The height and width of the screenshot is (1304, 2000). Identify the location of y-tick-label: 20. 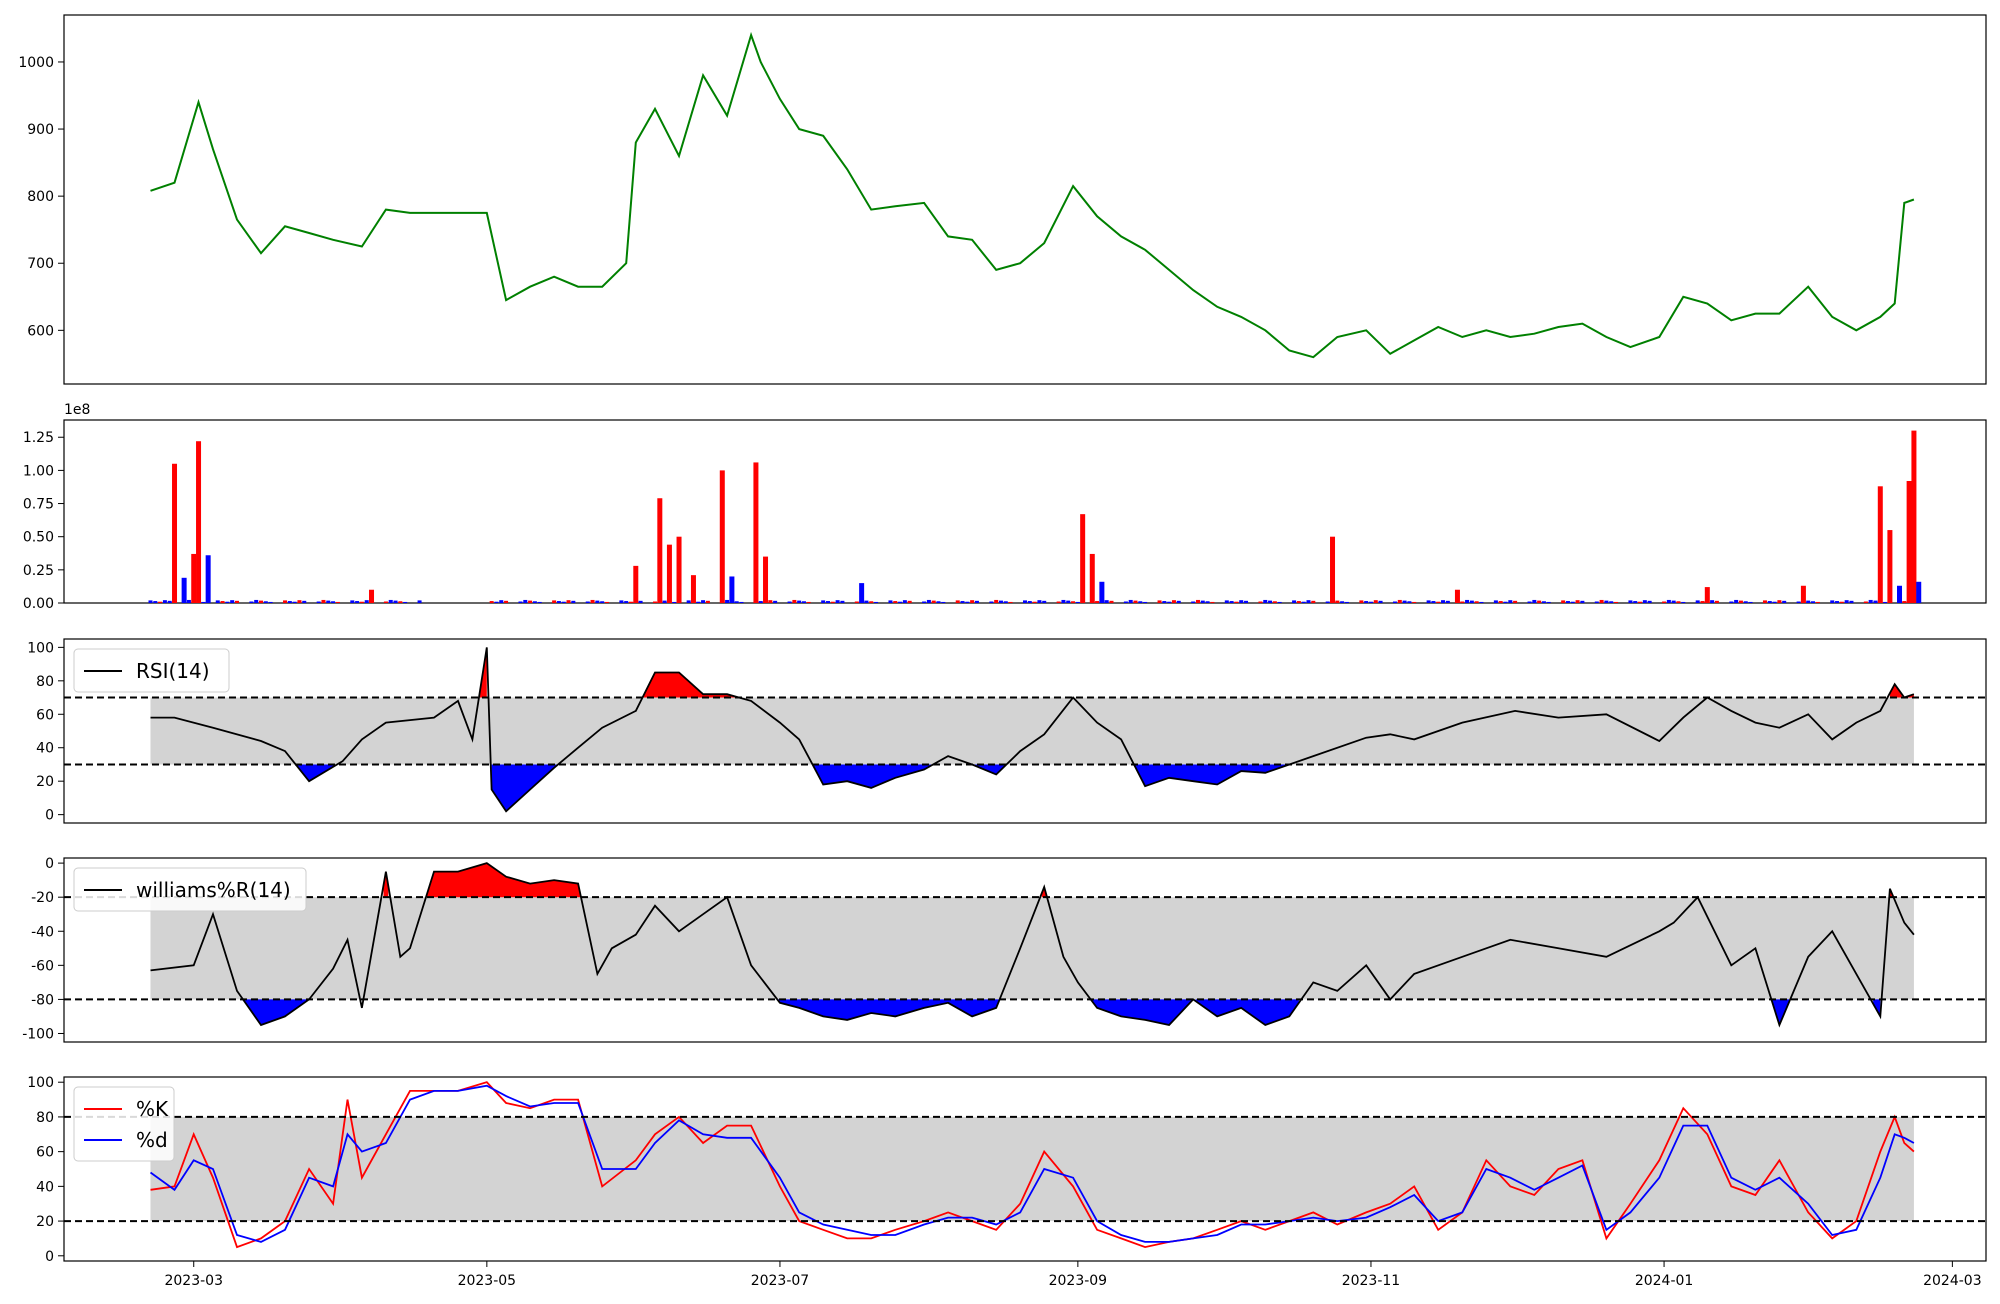
(45, 782).